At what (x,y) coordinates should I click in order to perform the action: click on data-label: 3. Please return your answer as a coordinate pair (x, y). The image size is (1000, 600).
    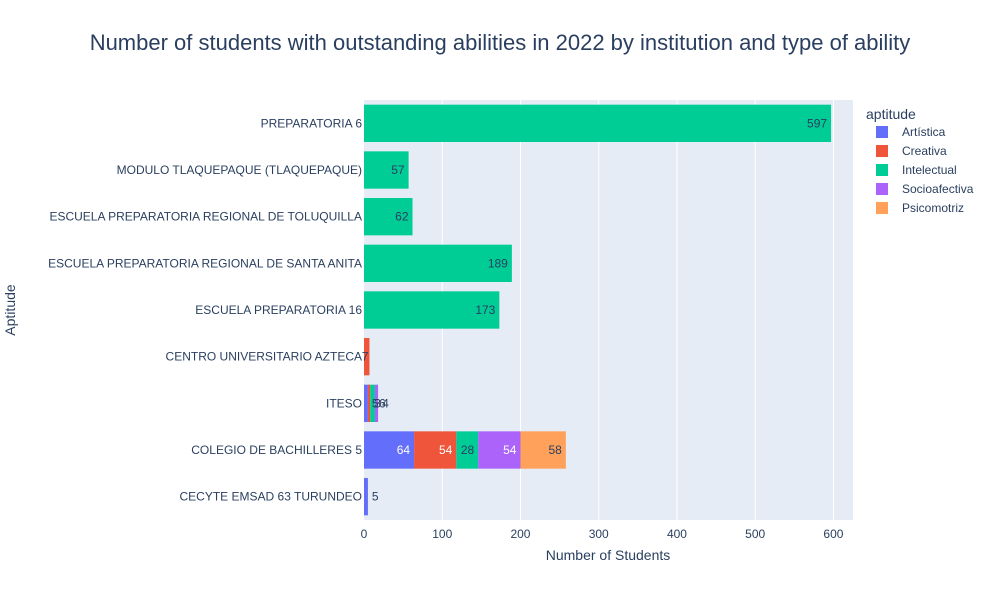
    Looking at the image, I should click on (377, 403).